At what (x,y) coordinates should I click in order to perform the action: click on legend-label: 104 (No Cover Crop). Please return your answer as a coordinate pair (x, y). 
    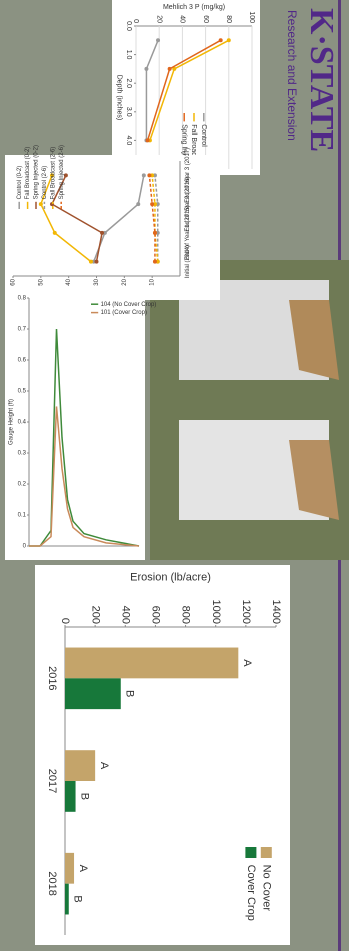
    Looking at the image, I should click on (129, 305).